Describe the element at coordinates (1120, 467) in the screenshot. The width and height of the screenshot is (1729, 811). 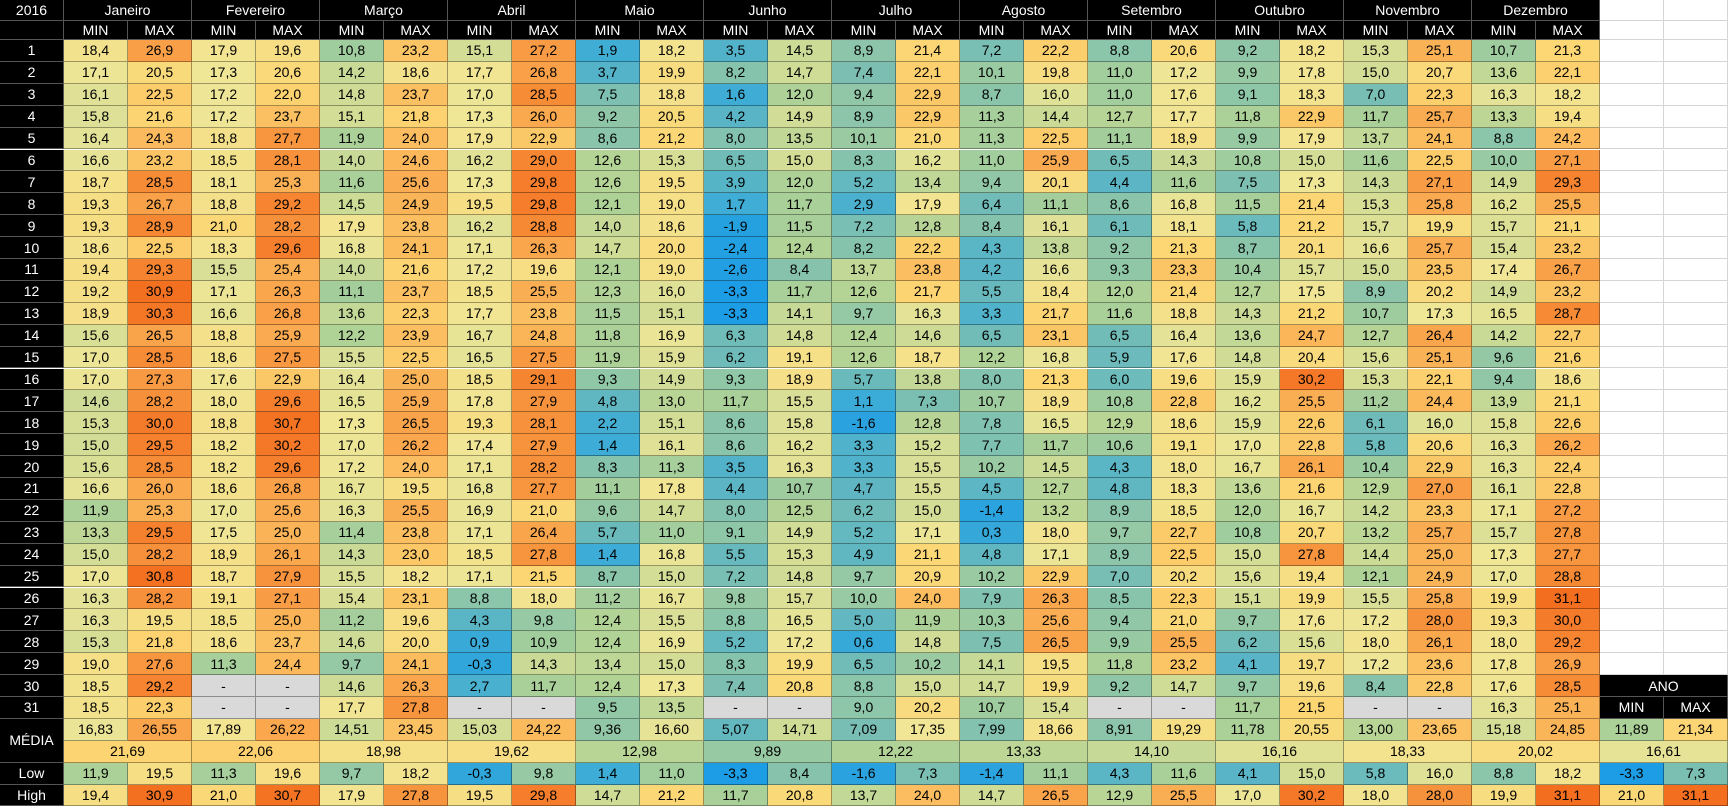
I see `temp-cell: 4,3` at that location.